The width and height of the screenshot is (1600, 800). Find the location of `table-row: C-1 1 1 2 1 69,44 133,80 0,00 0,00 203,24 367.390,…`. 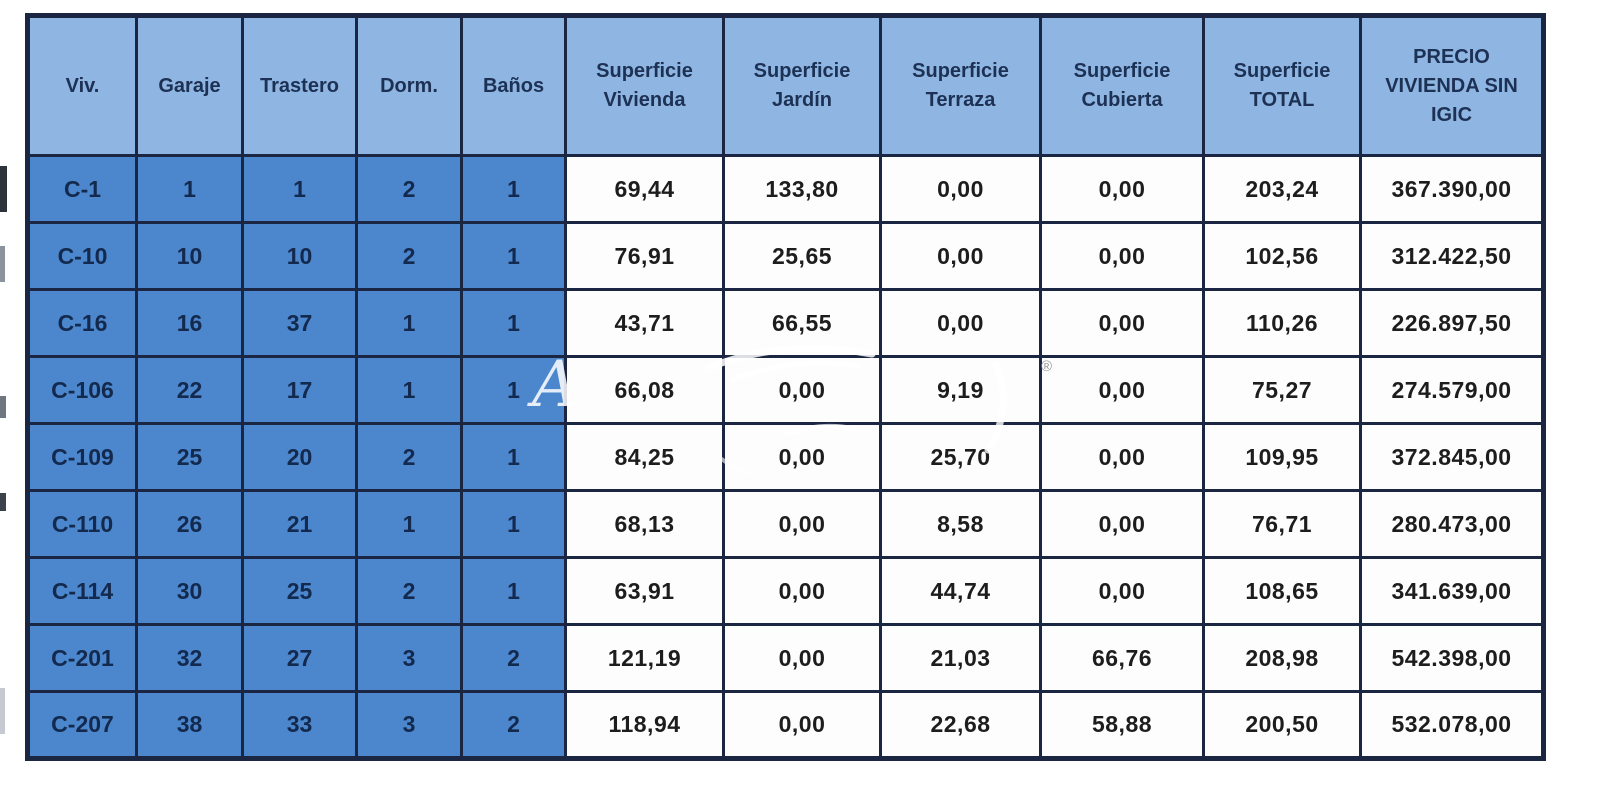

table-row: C-1 1 1 2 1 69,44 133,80 0,00 0,00 203,24 367.390,… is located at coordinates (785, 189).